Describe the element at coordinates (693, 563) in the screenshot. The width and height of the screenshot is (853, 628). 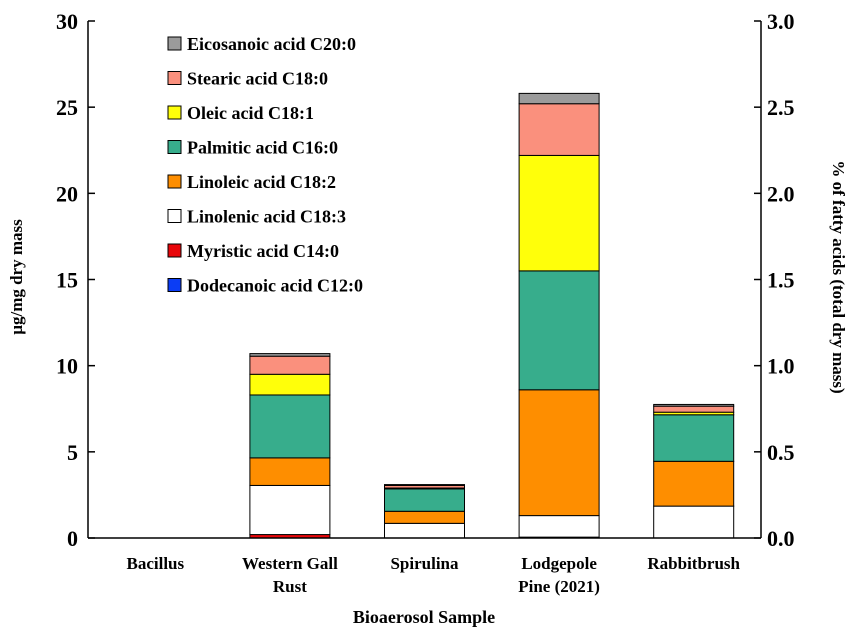
I see `x-tick-label: Rabbitbrush` at that location.